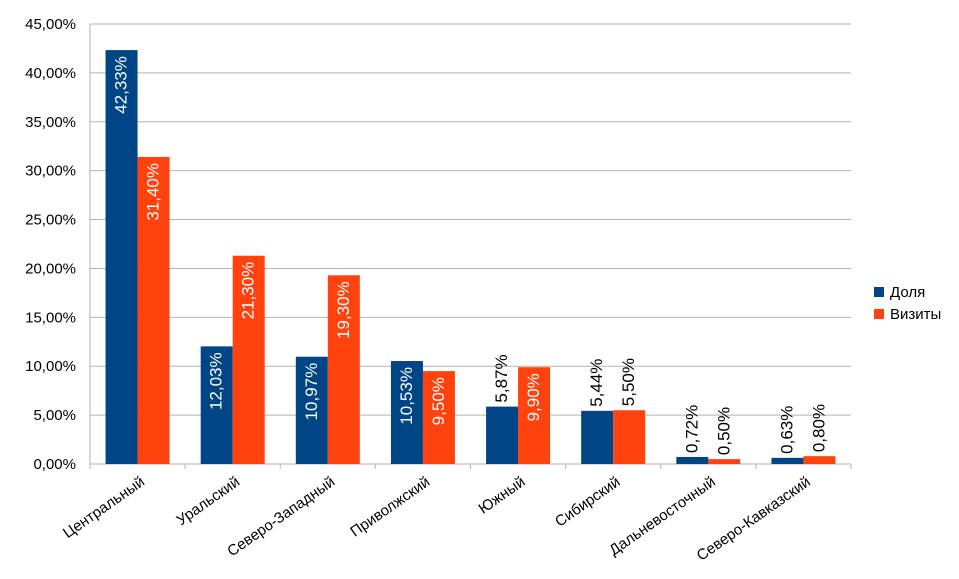  What do you see at coordinates (723, 431) in the screenshot?
I see `data-label: 0,50%` at bounding box center [723, 431].